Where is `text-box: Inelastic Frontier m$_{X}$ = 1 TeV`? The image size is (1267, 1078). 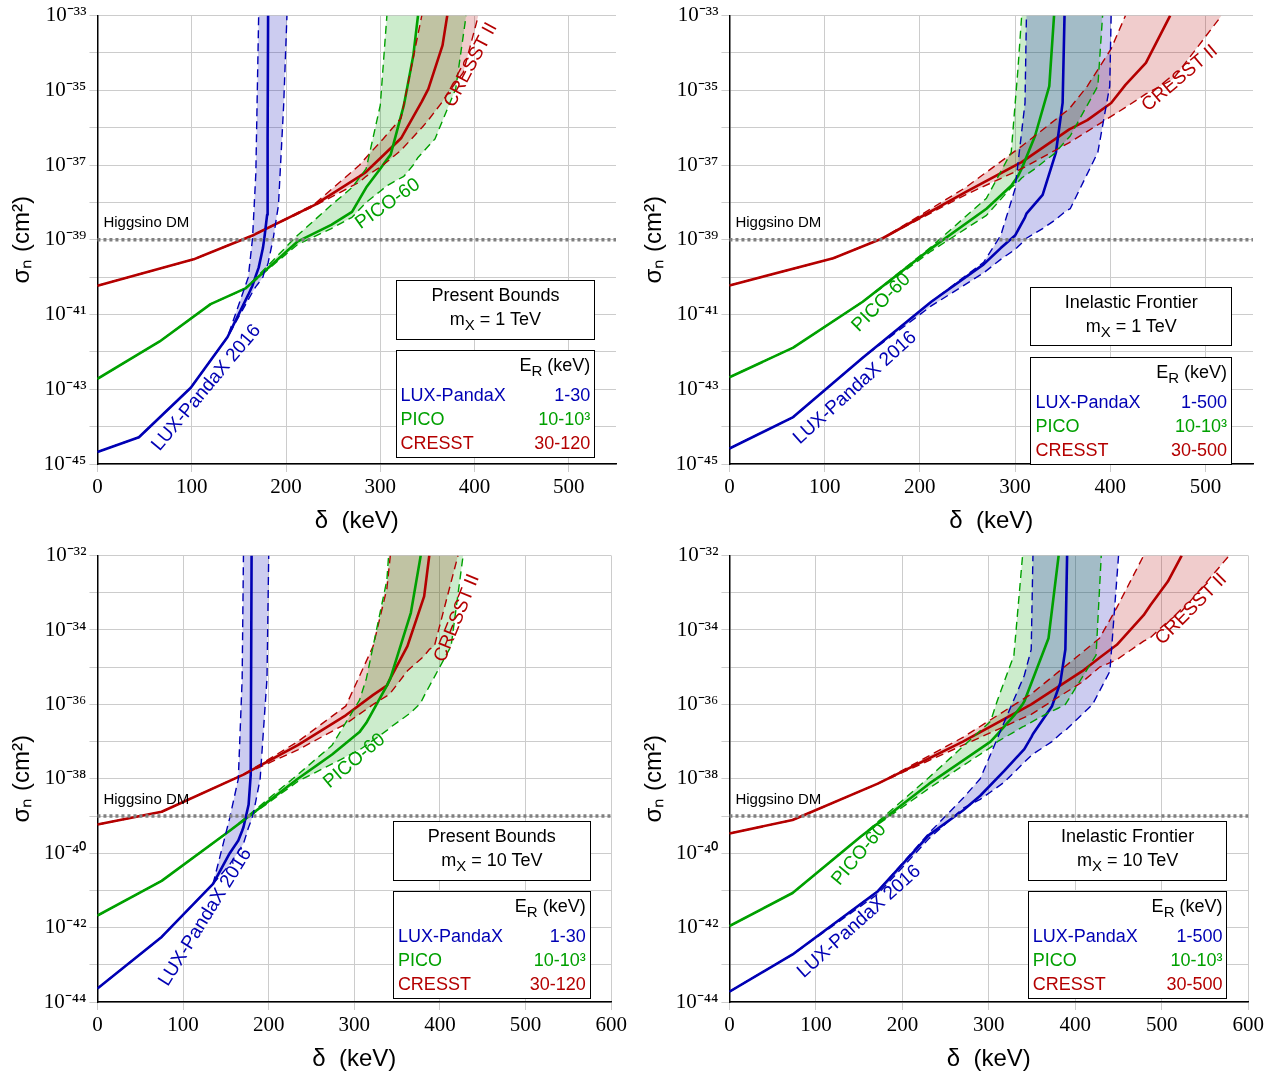 text-box: Inelastic Frontier m$_{X}$ = 1 TeV is located at coordinates (1131, 316).